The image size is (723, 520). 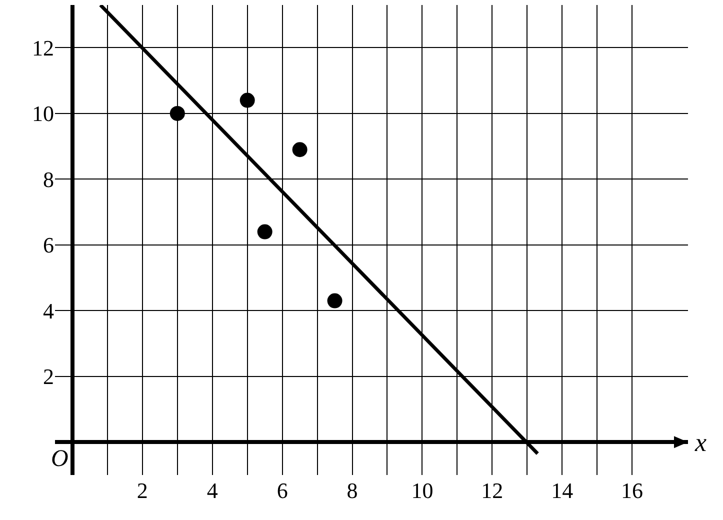 What do you see at coordinates (48, 311) in the screenshot?
I see `y-tick-label: 4` at bounding box center [48, 311].